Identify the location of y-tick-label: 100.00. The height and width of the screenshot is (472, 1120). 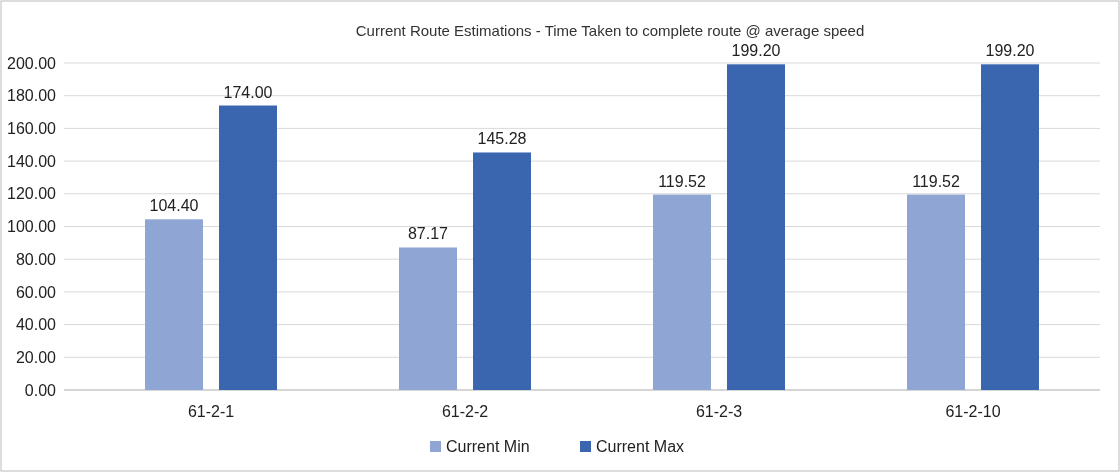
(32, 227).